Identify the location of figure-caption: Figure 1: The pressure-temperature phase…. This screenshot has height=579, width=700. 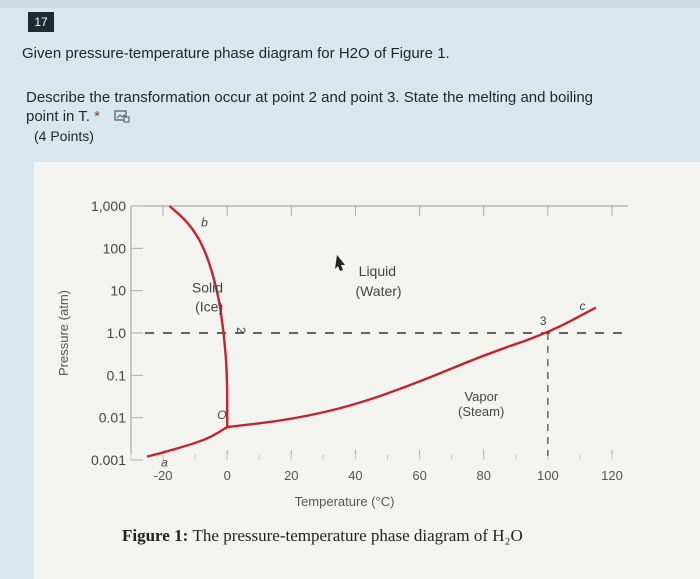
(322, 536).